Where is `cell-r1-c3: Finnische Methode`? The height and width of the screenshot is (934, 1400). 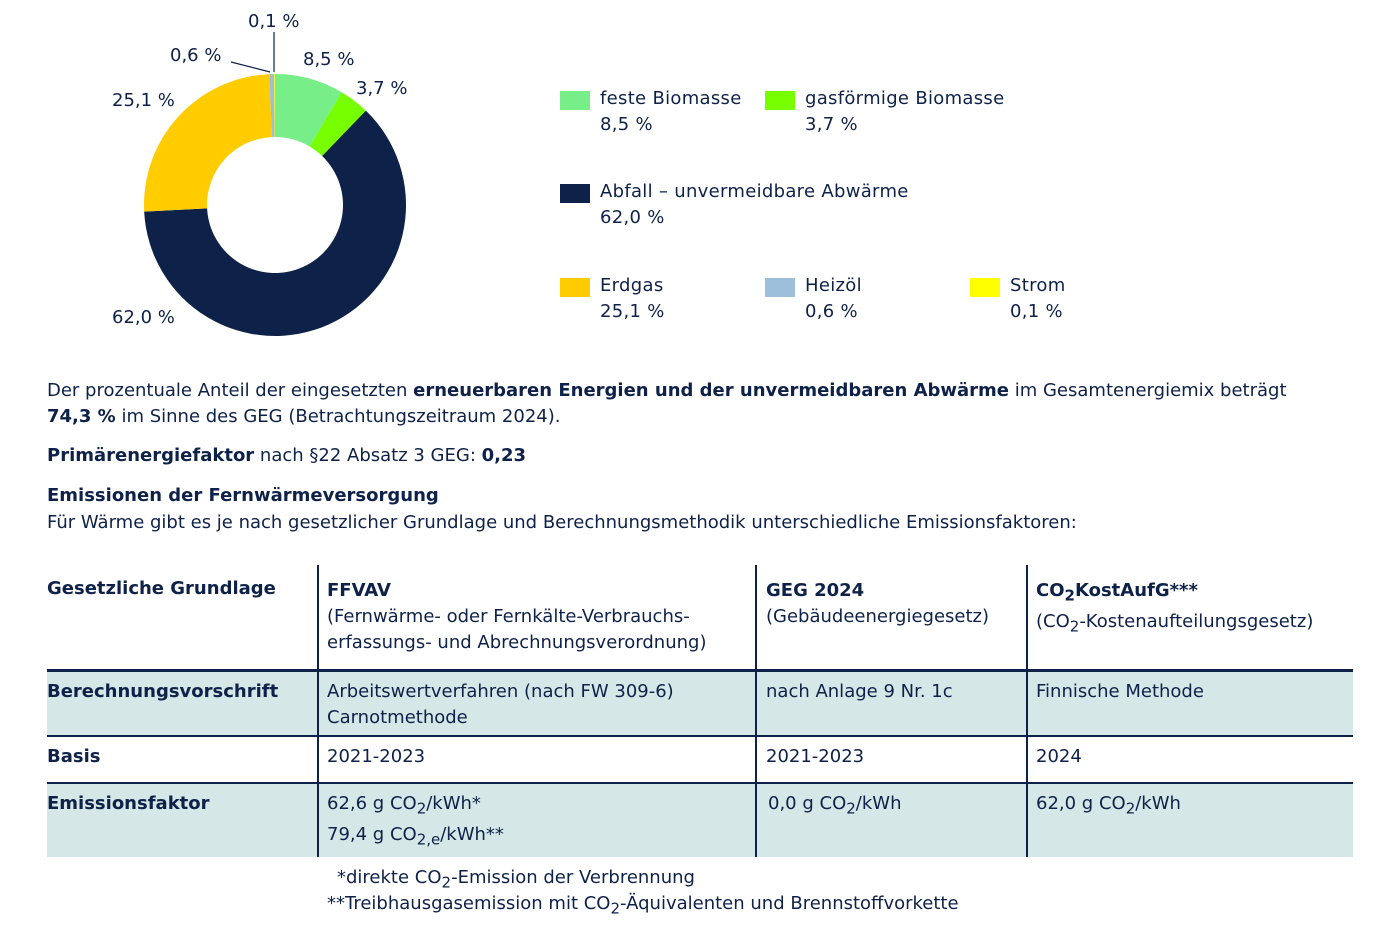
cell-r1-c3: Finnische Methode is located at coordinates (1120, 692).